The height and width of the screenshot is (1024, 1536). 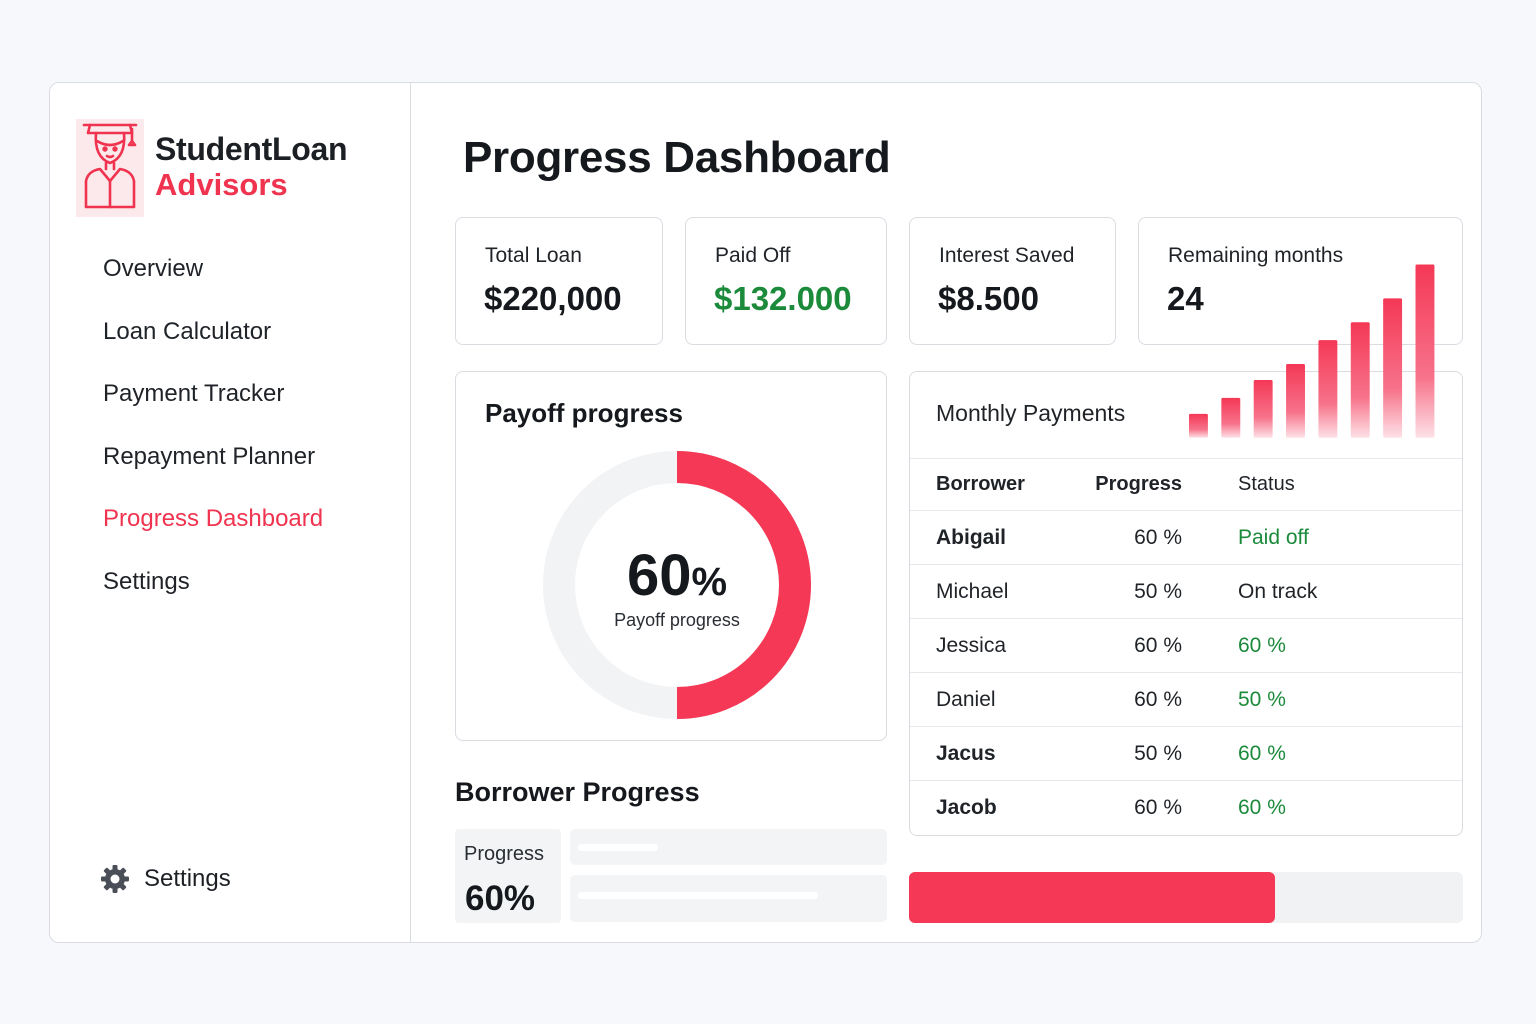 I want to click on sidebar-footer-label: Settings, so click(x=187, y=878).